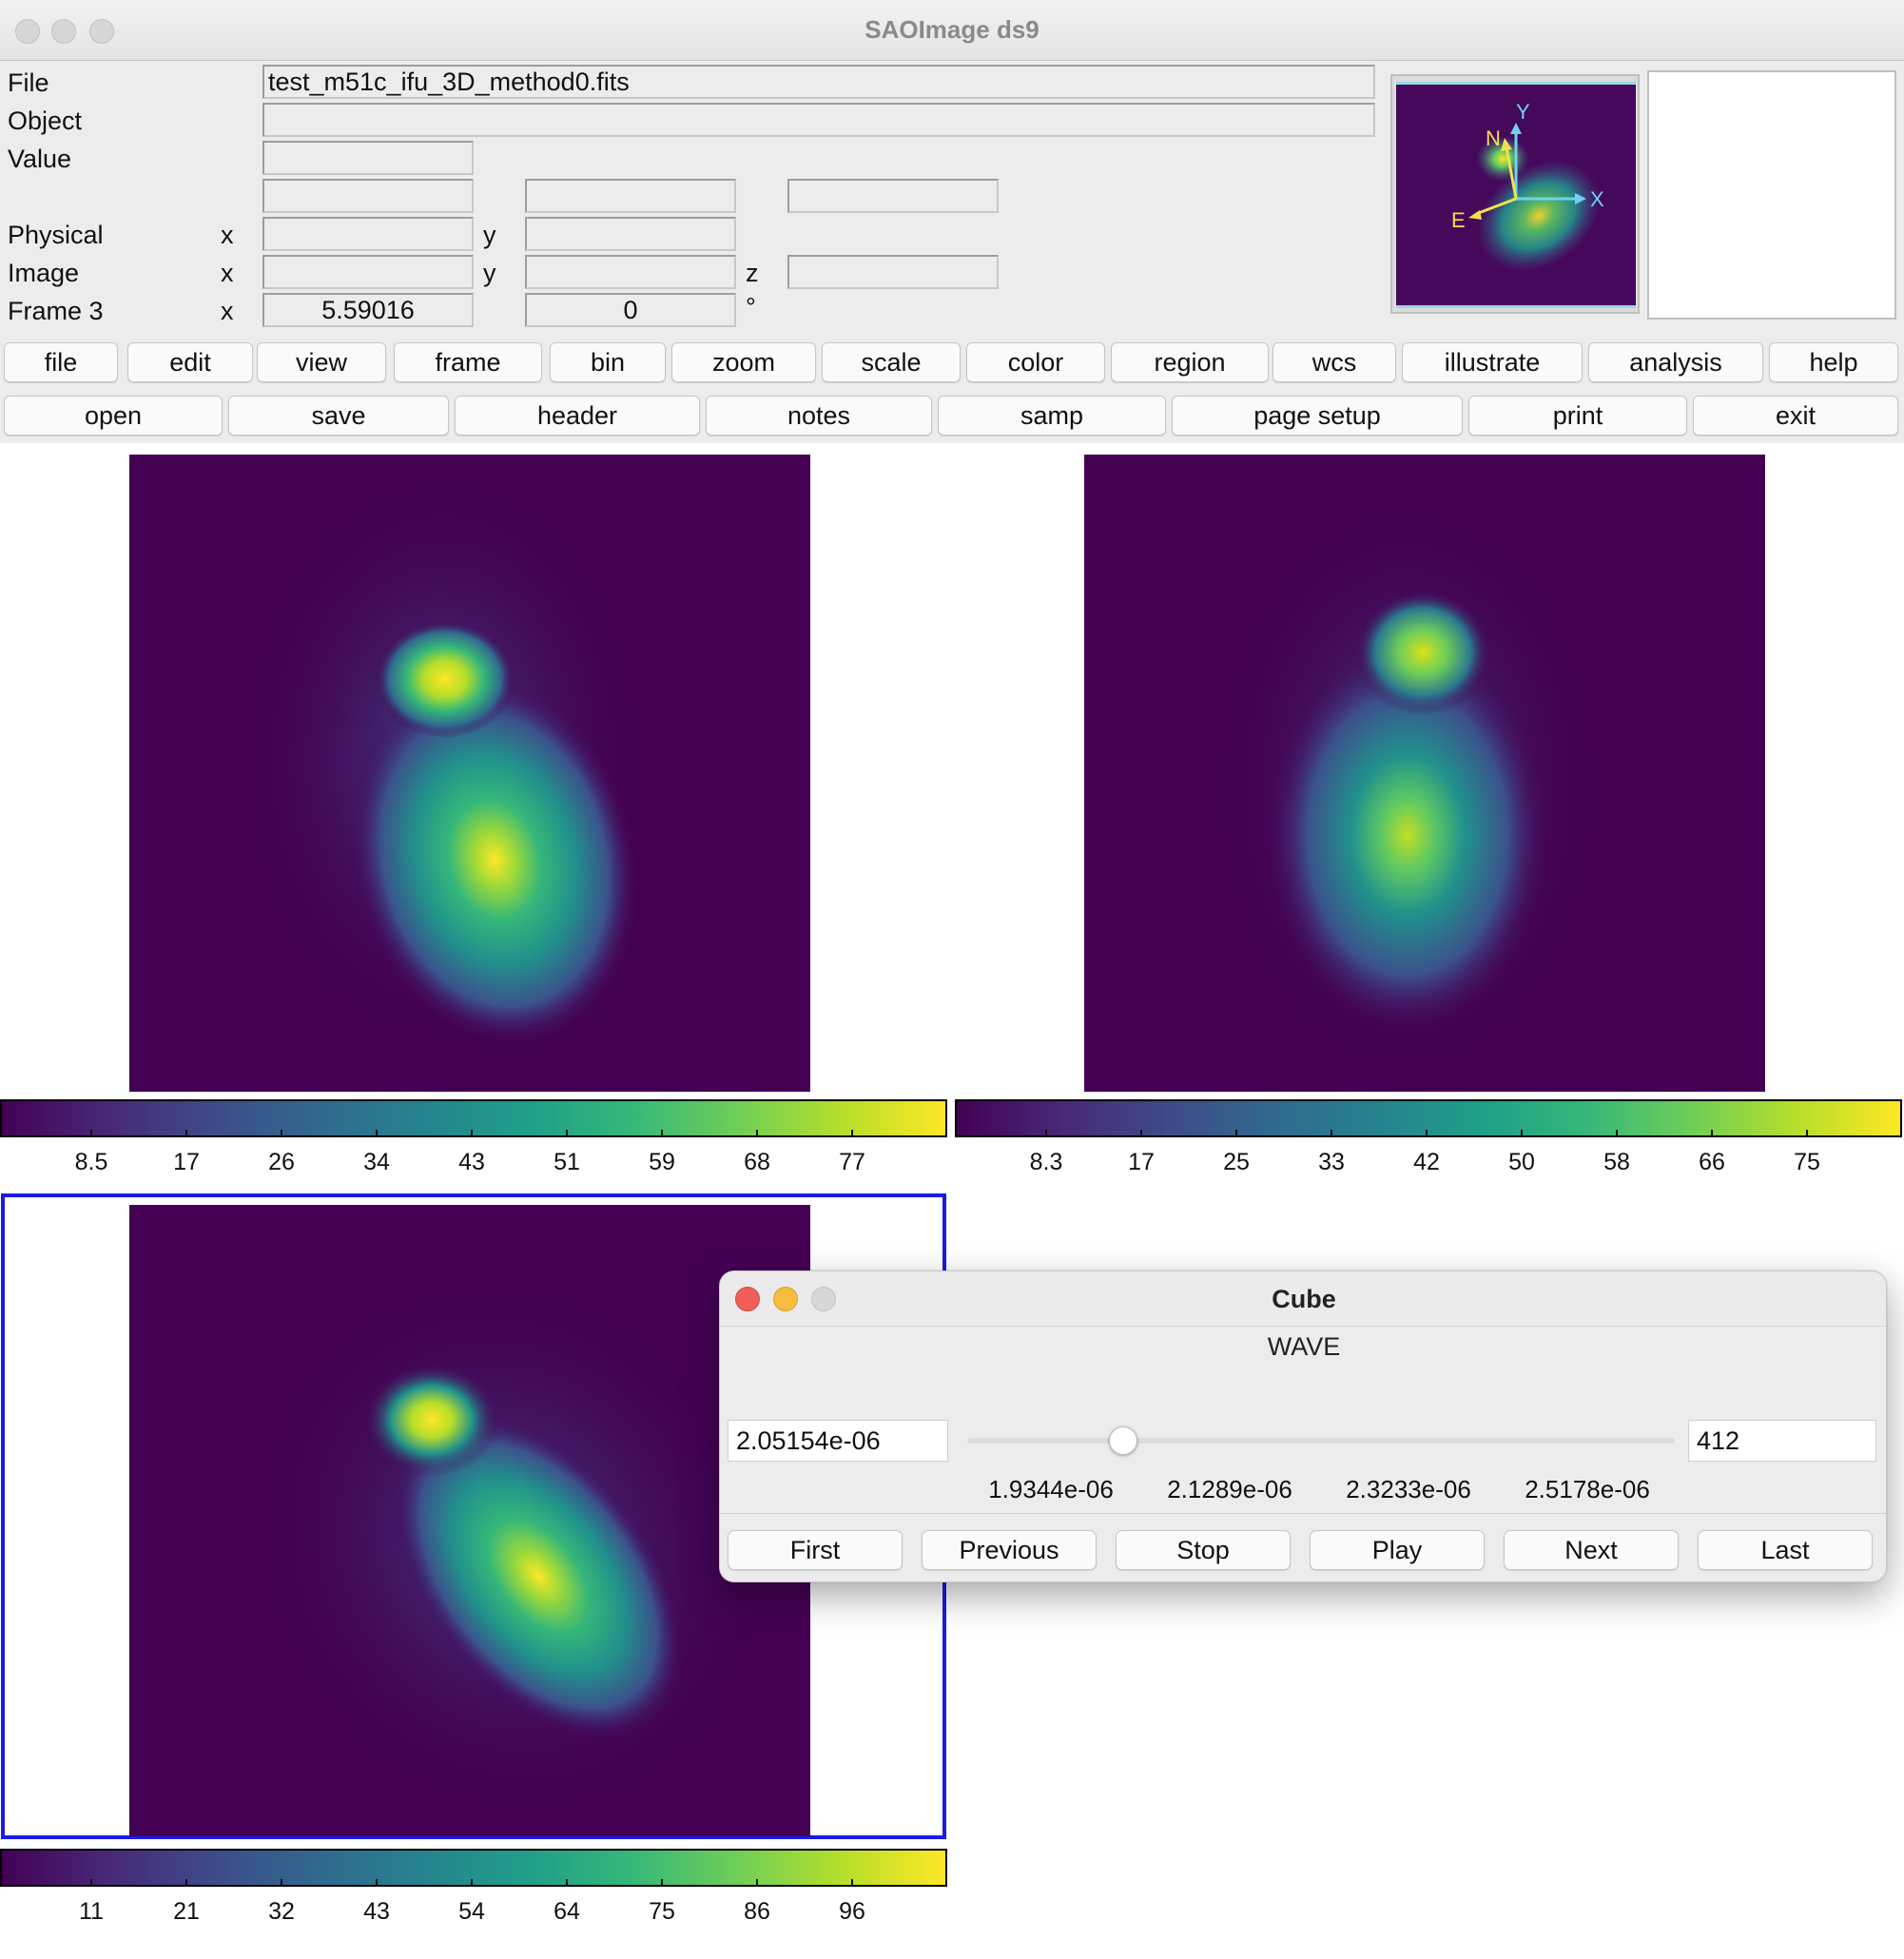  Describe the element at coordinates (473, 1868) in the screenshot. I see `frame-3-colorbar` at that location.